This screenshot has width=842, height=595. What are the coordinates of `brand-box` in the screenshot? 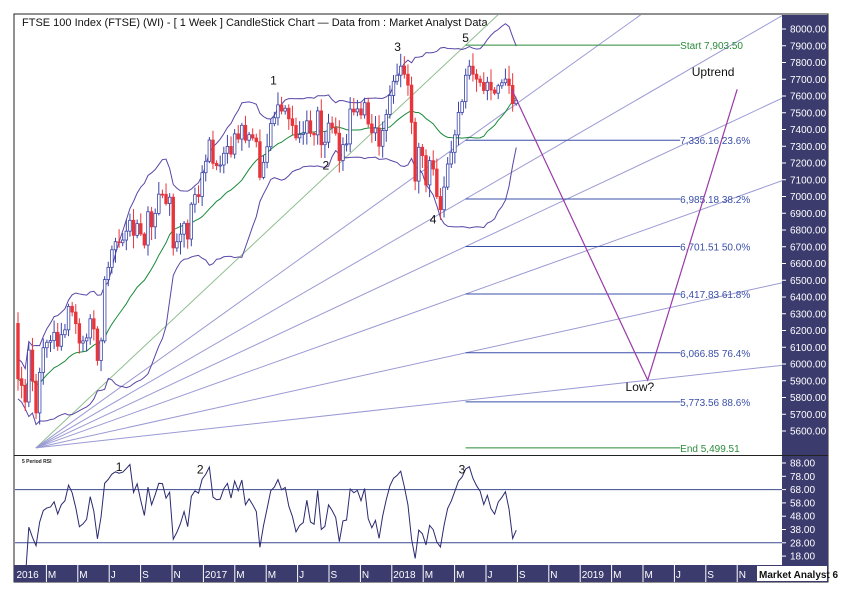 It's located at (792, 573).